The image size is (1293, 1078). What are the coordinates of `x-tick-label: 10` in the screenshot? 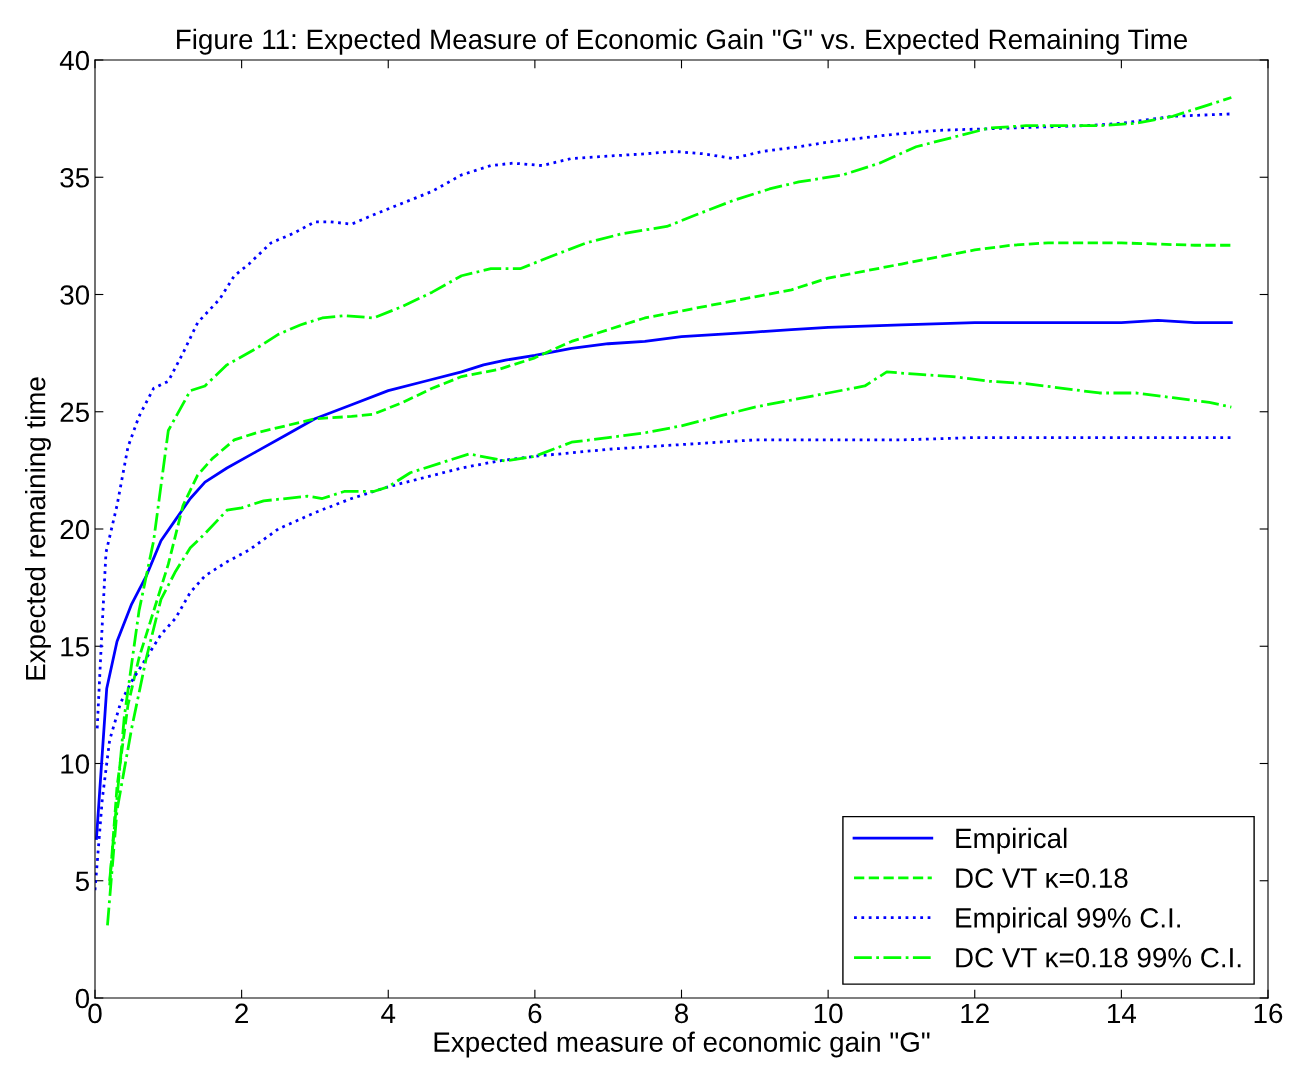 It's located at (828, 1013).